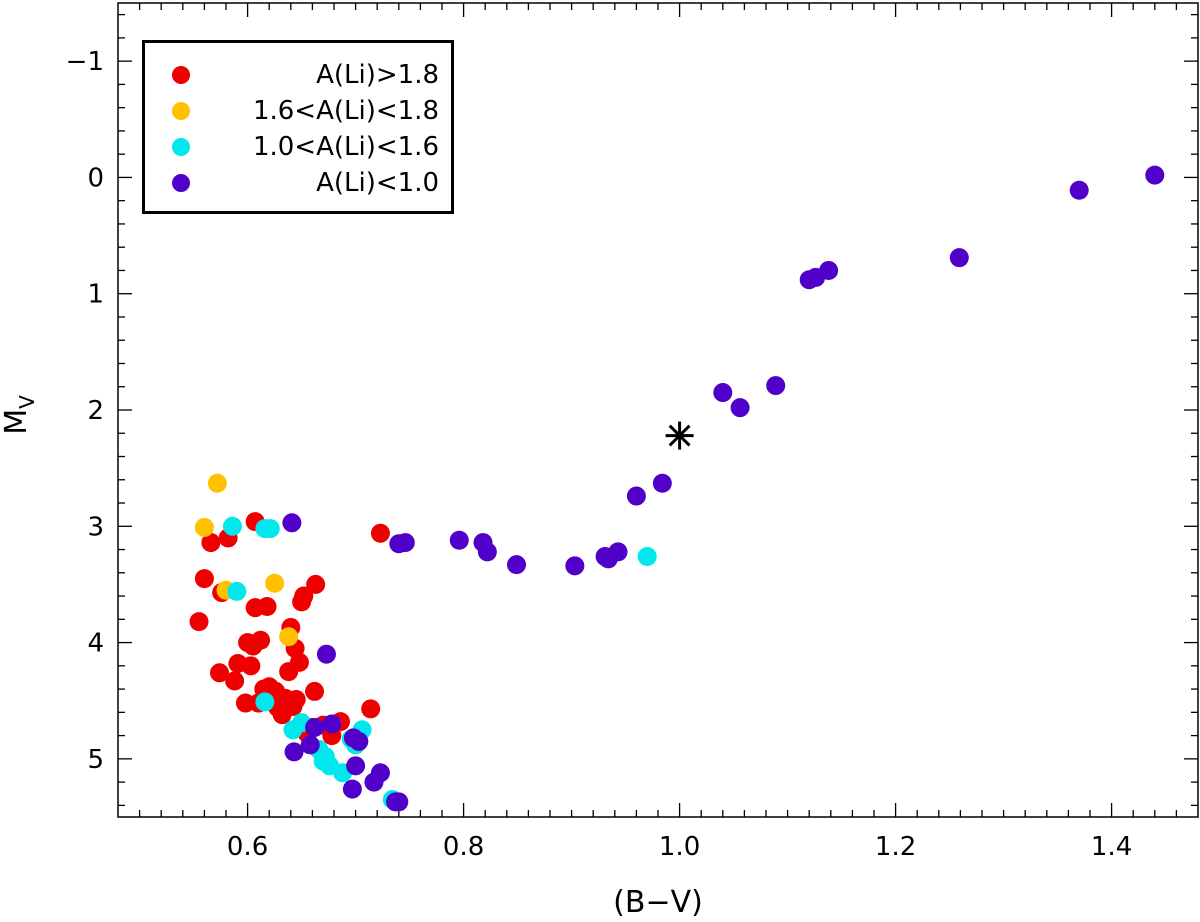  What do you see at coordinates (1111, 847) in the screenshot?
I see `x-tick-label: 1.4` at bounding box center [1111, 847].